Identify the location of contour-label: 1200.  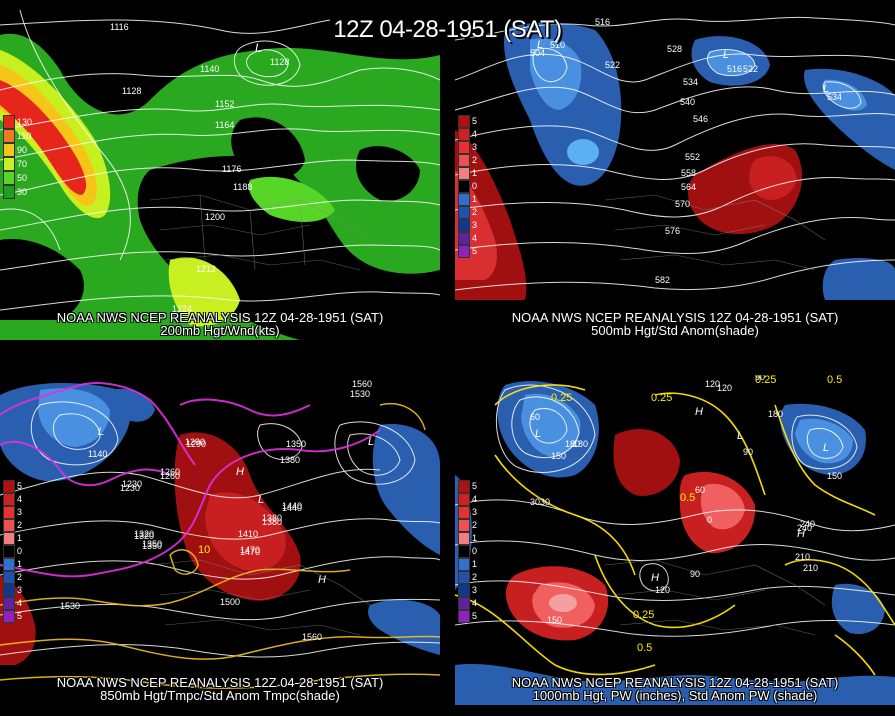
(215, 217).